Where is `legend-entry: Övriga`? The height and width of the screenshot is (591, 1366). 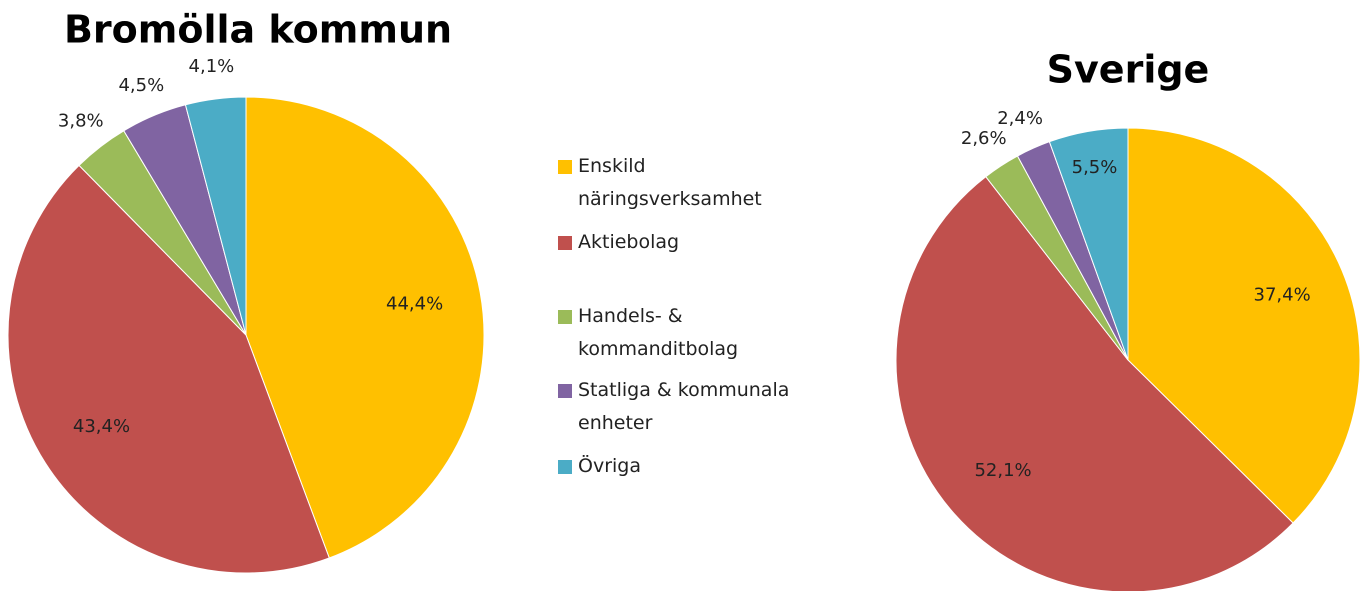
legend-entry: Övriga is located at coordinates (685, 466).